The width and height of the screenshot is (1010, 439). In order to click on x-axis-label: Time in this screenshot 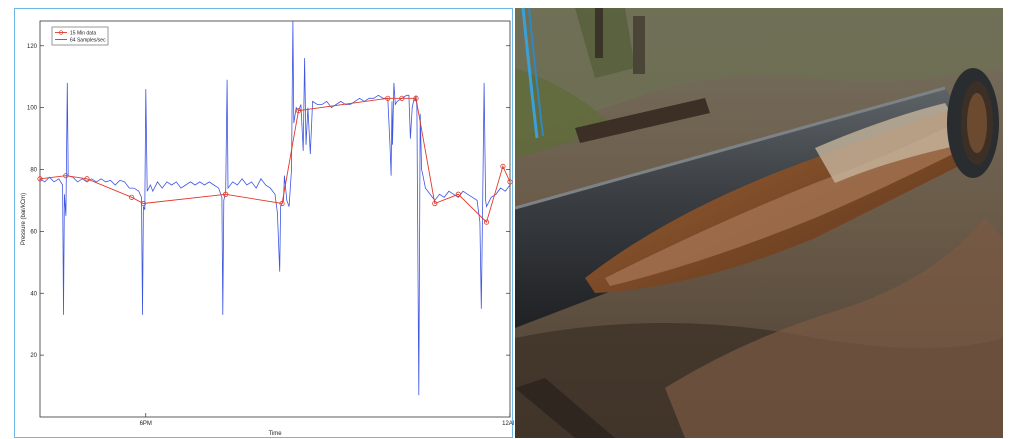, I will do `click(275, 434)`.